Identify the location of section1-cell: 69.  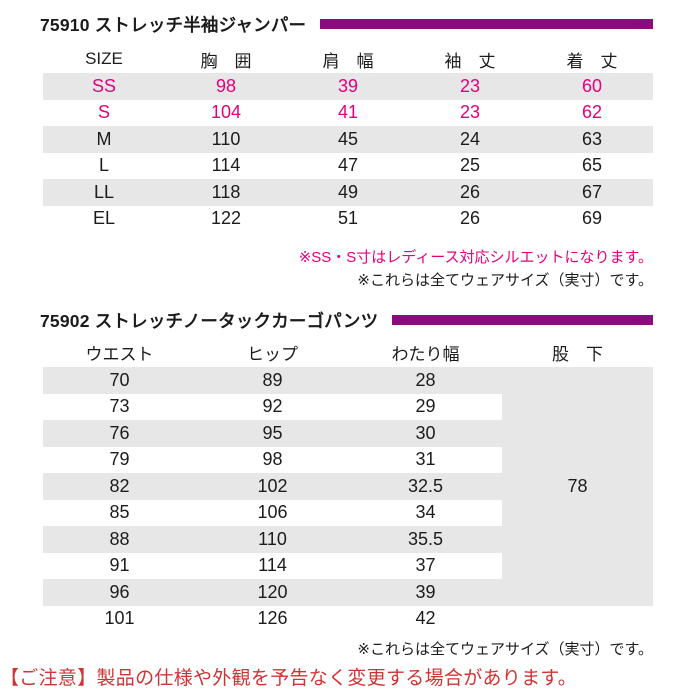
(592, 218).